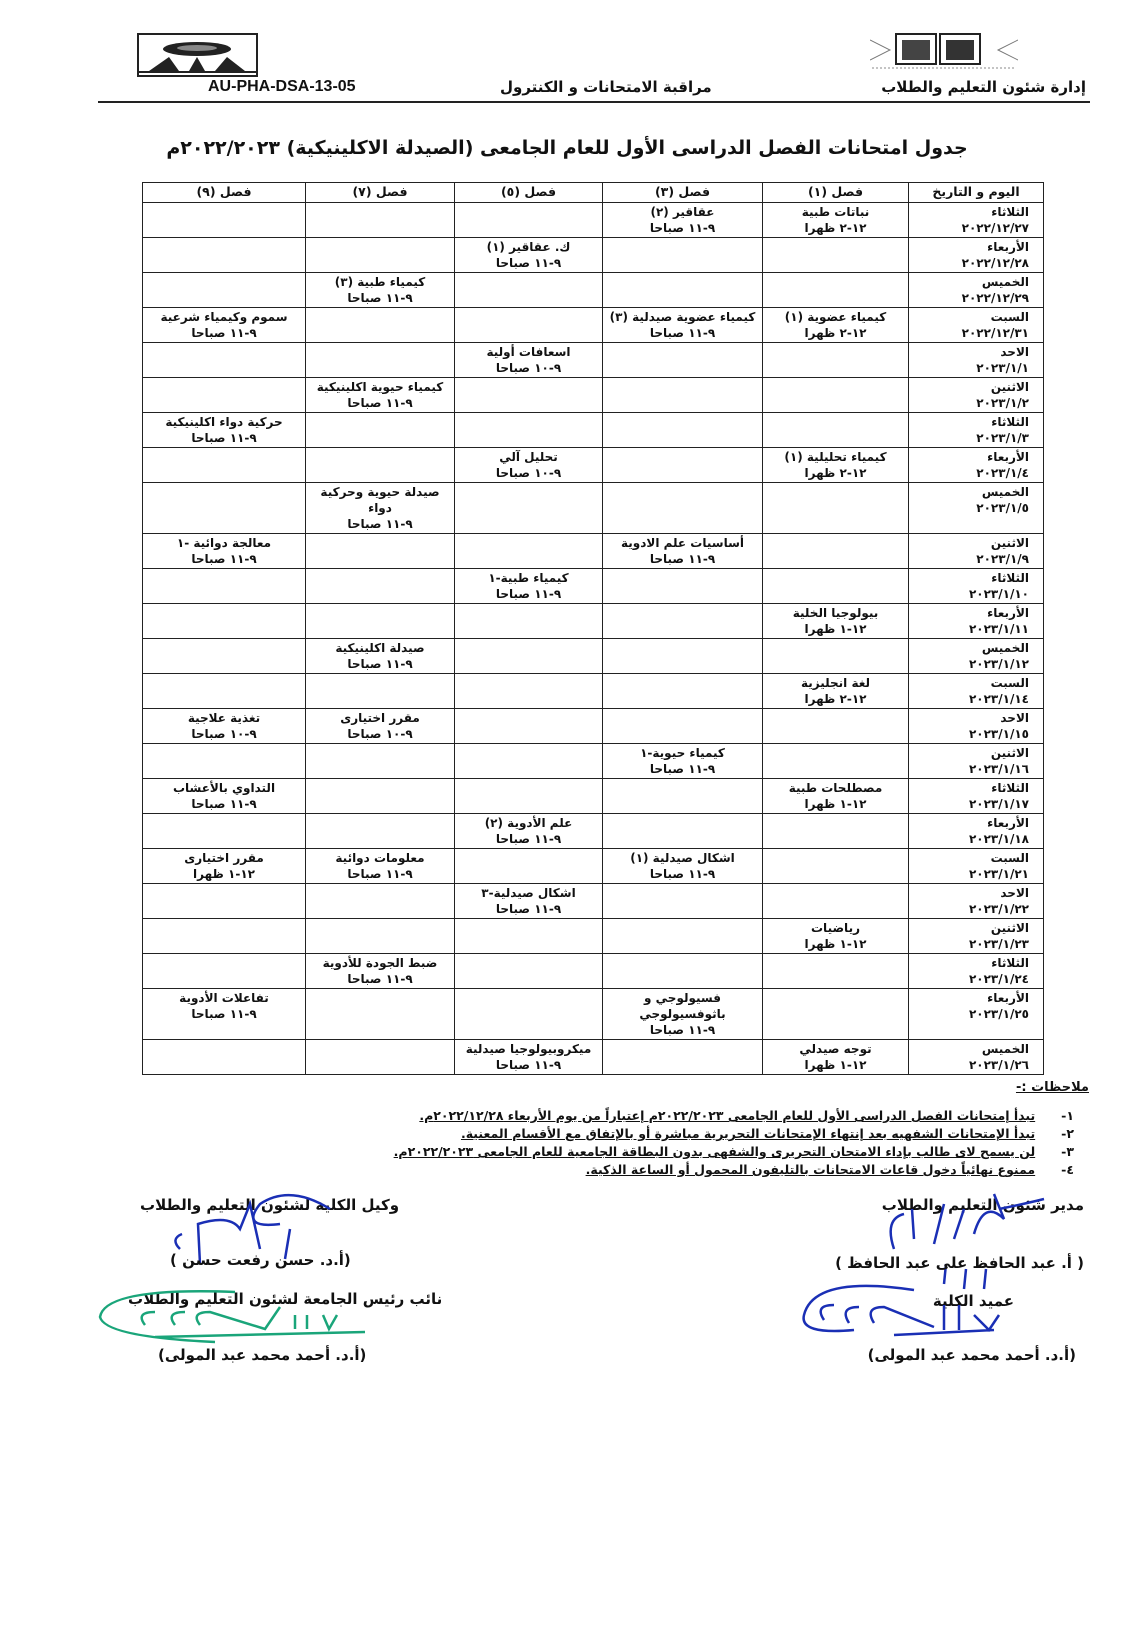  I want to click on date-label: ٢٠٢٣/١/١٦, so click(998, 769).